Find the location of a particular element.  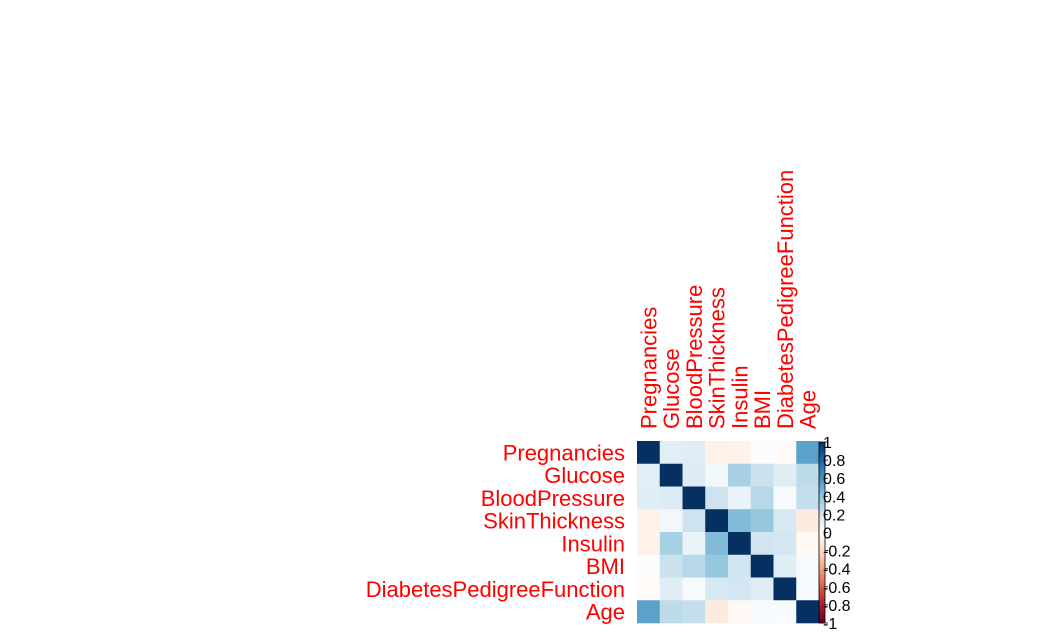

colorbar-tick-label: 0 is located at coordinates (827, 534).